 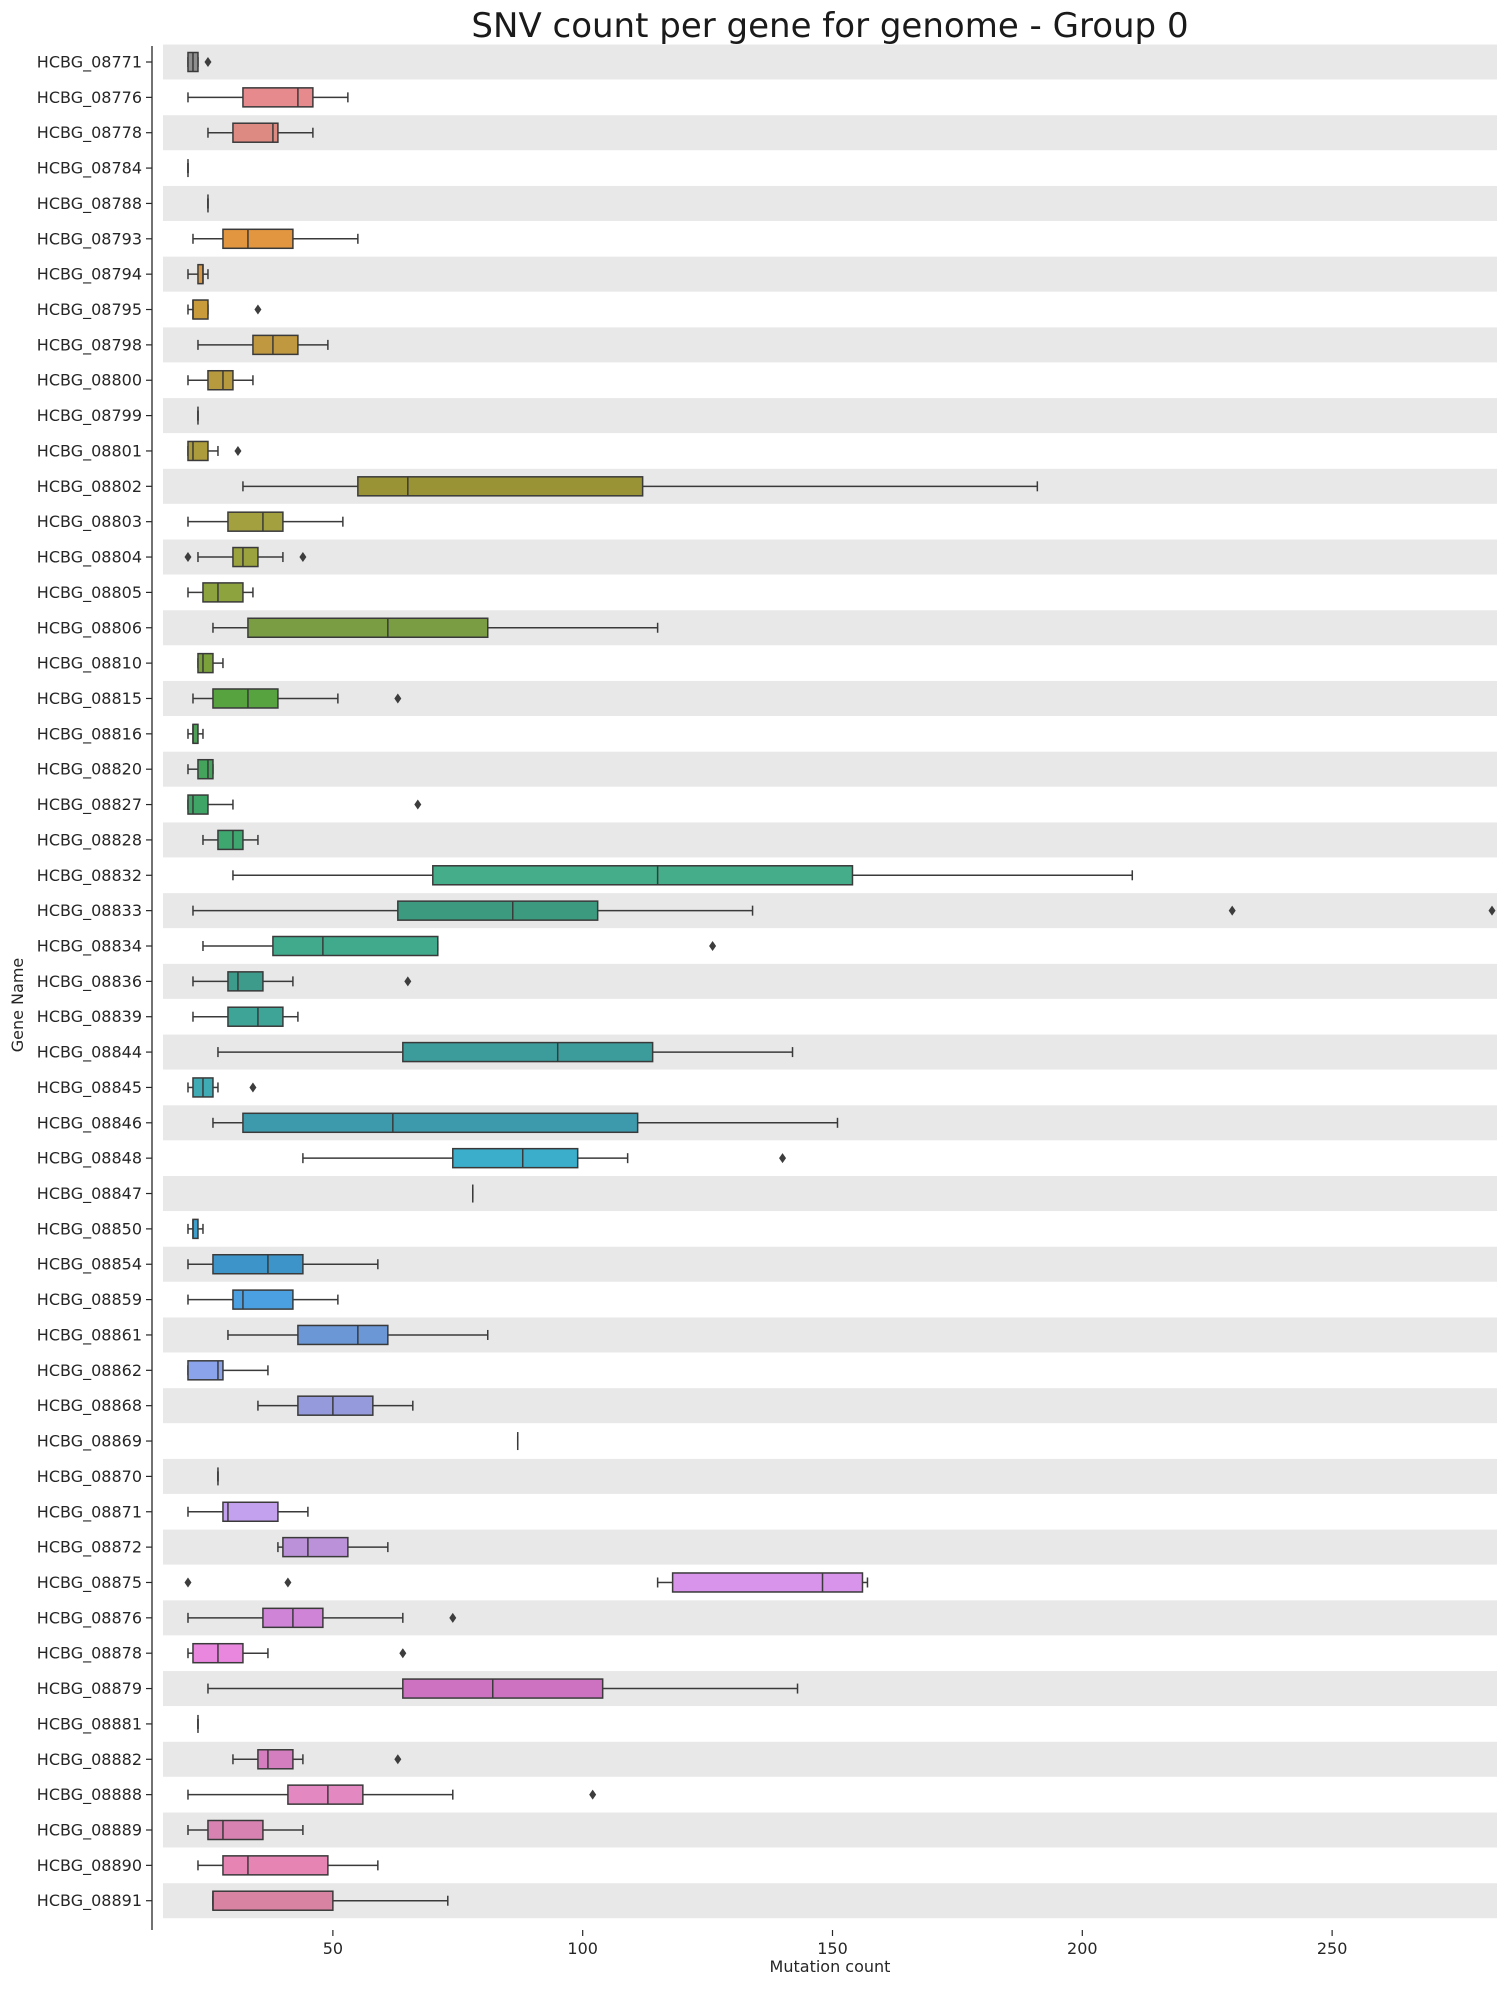 What do you see at coordinates (89, 522) in the screenshot?
I see `y-tick-label: HCBG_08803` at bounding box center [89, 522].